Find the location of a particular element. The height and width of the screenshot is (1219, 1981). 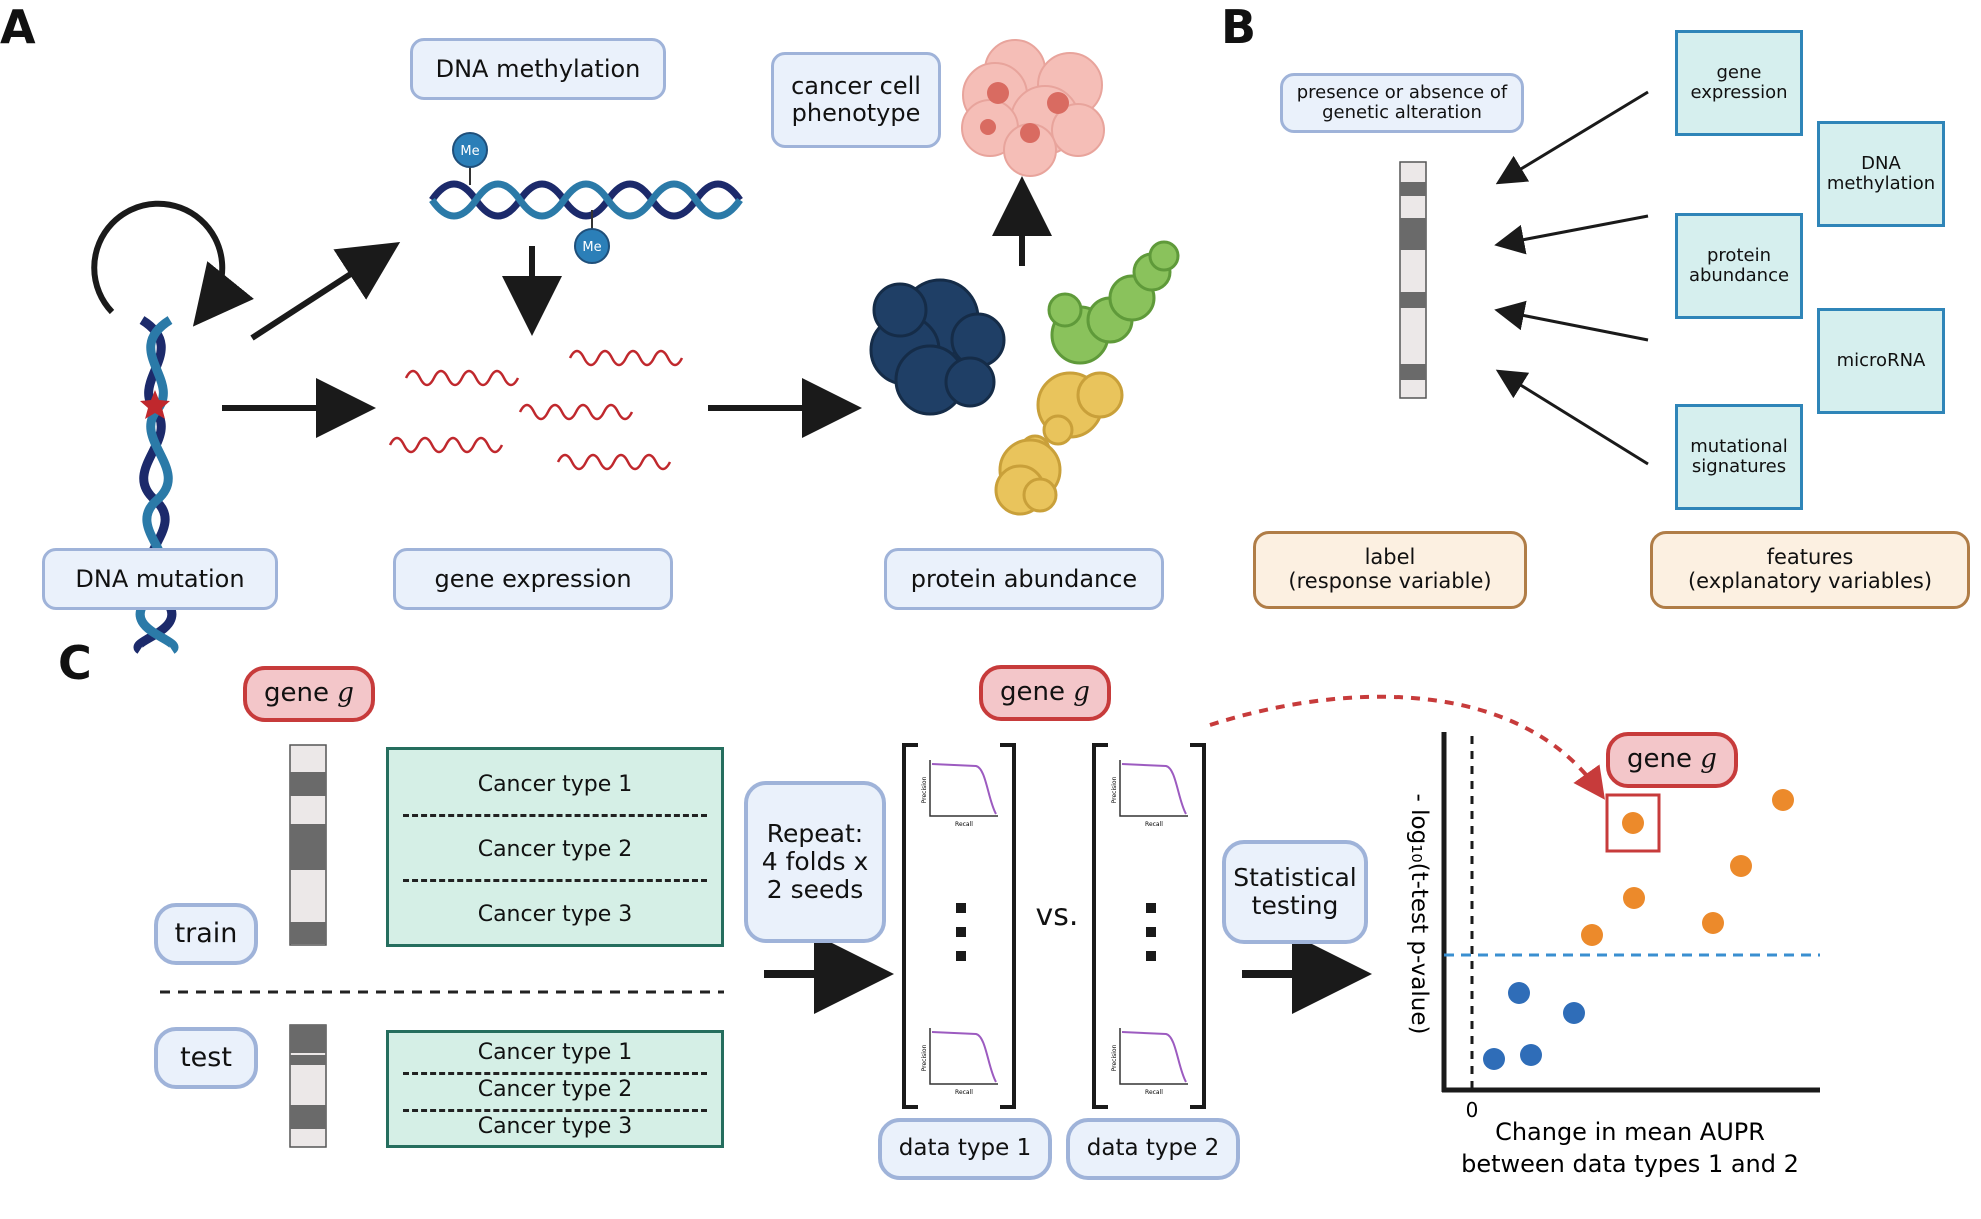

me-label-2: Me is located at coordinates (591, 247).